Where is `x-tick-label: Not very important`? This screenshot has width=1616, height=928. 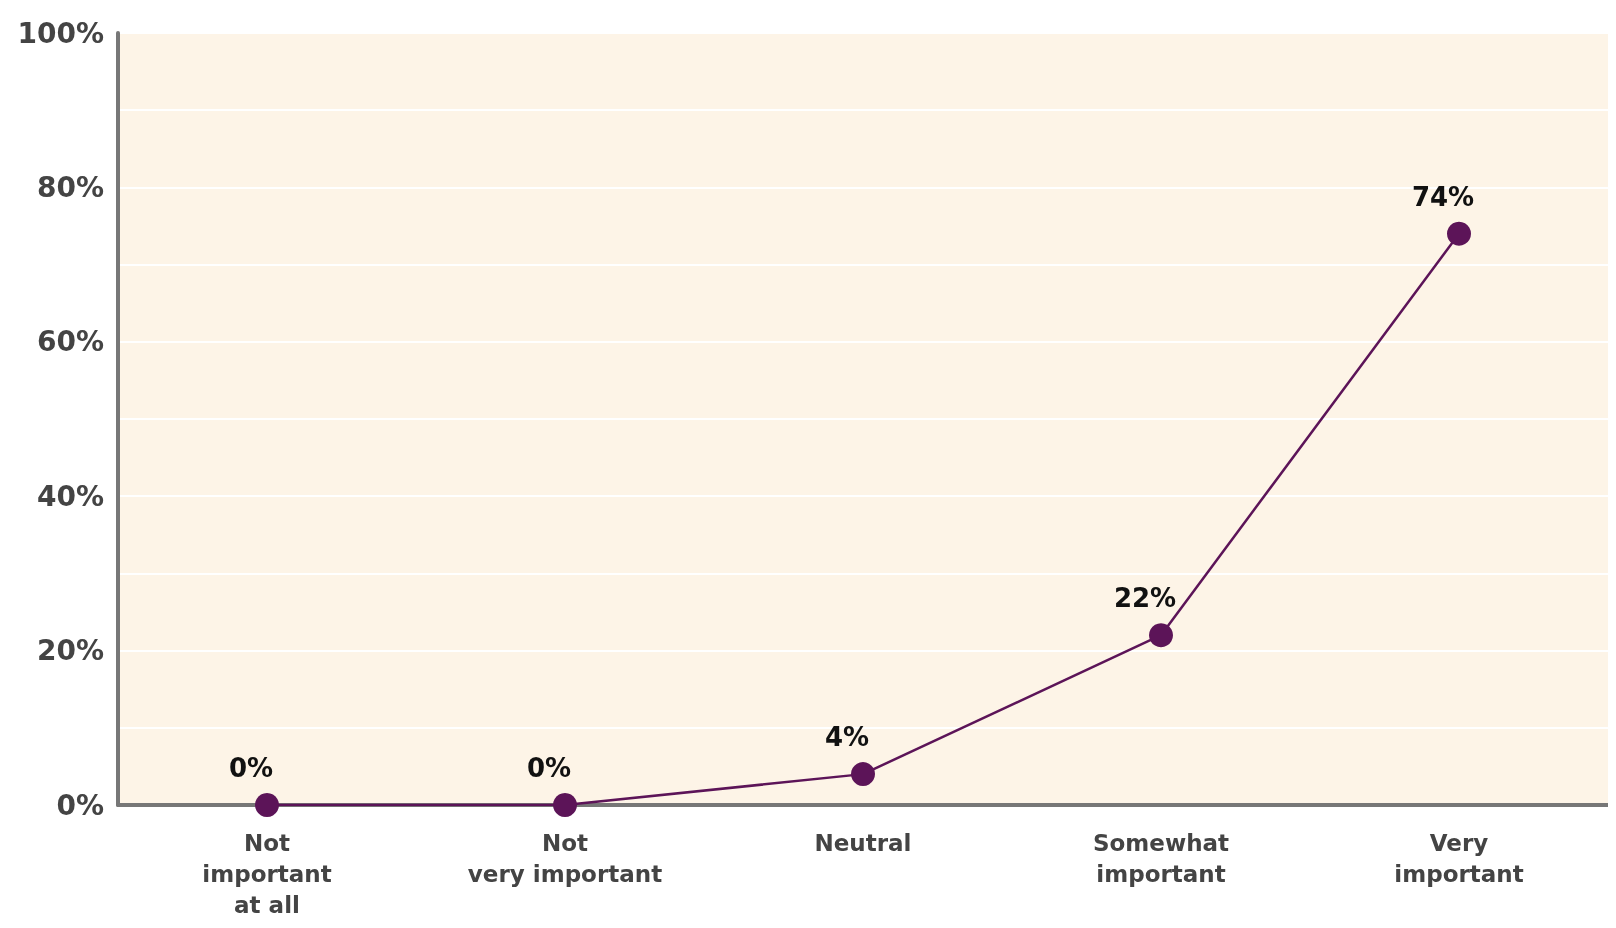 x-tick-label: Not very important is located at coordinates (565, 858).